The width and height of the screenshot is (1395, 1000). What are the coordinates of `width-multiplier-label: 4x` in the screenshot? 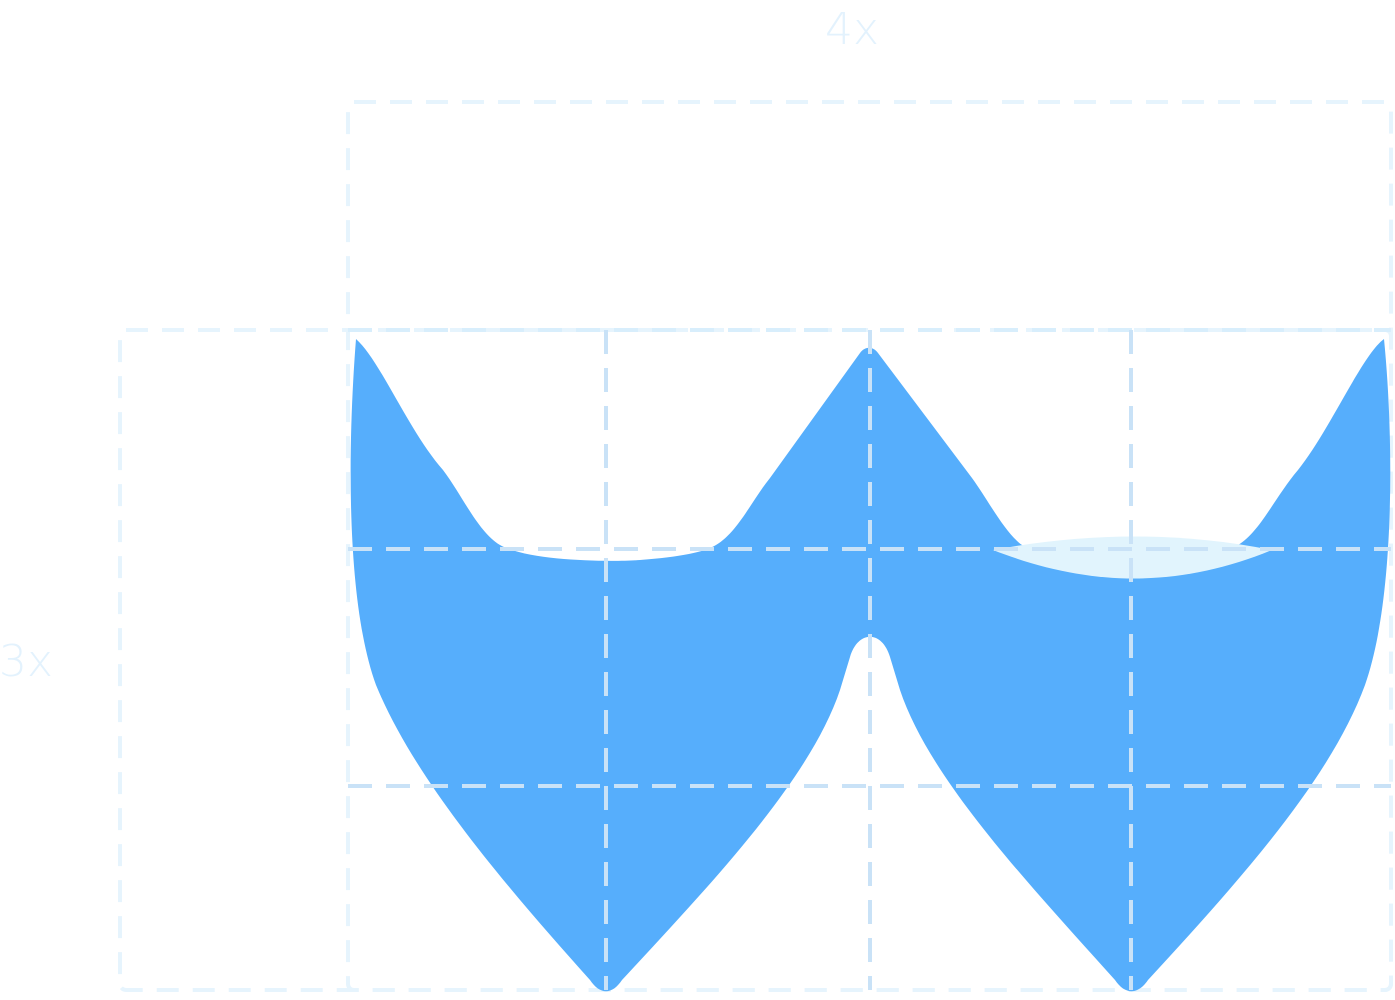 It's located at (852, 29).